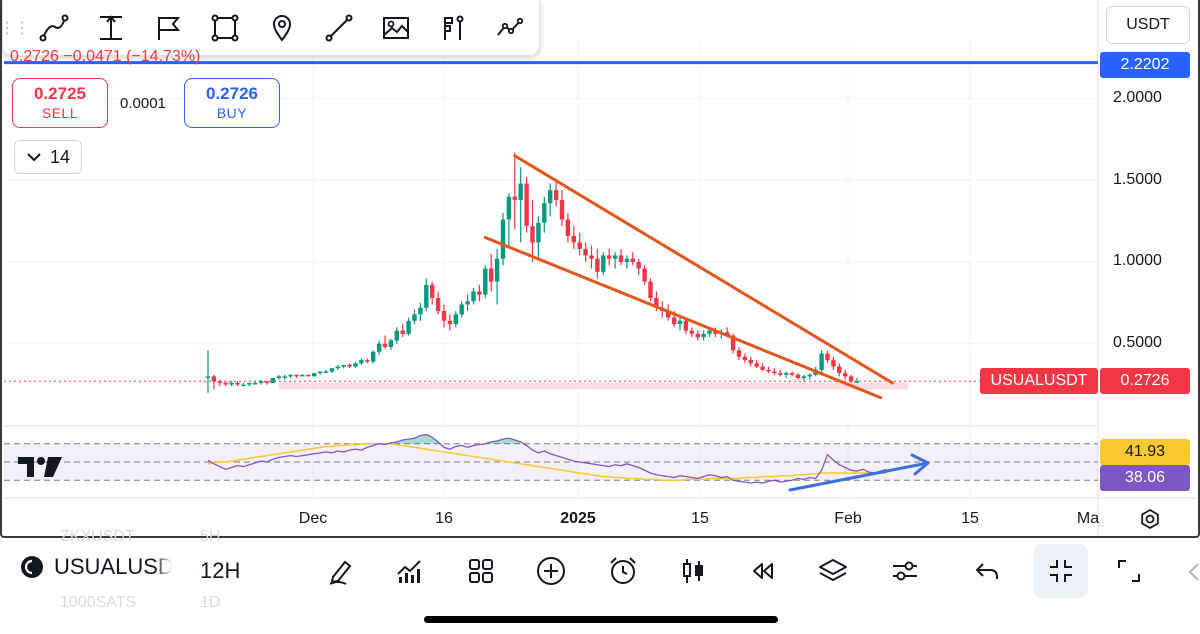 The image size is (1200, 634). Describe the element at coordinates (578, 518) in the screenshot. I see `time-axis-label: 2025` at that location.